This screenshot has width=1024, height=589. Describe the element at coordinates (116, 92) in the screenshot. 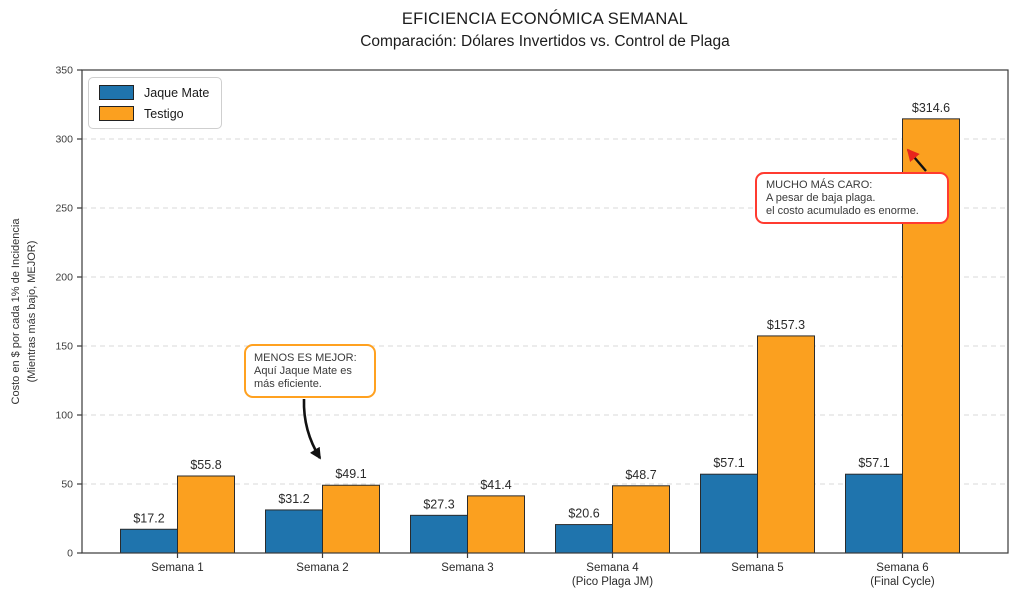

I see `legend-swatch-blue-icon` at that location.